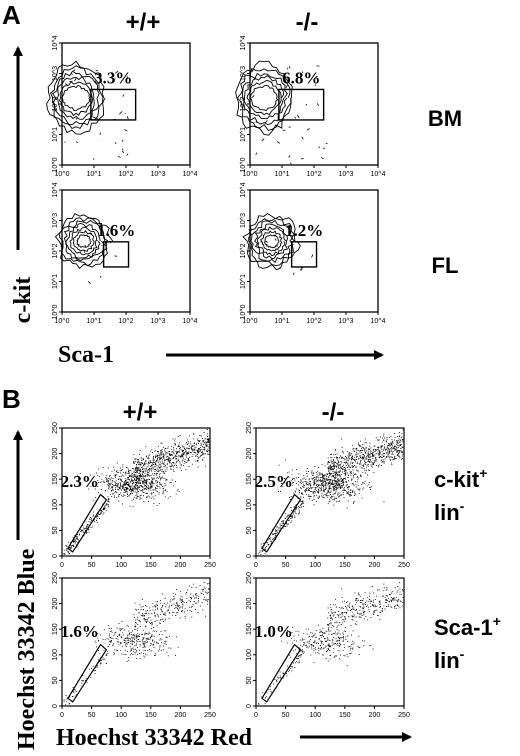 The height and width of the screenshot is (756, 520). What do you see at coordinates (181, 565) in the screenshot?
I see `x-tick-label: 200` at bounding box center [181, 565].